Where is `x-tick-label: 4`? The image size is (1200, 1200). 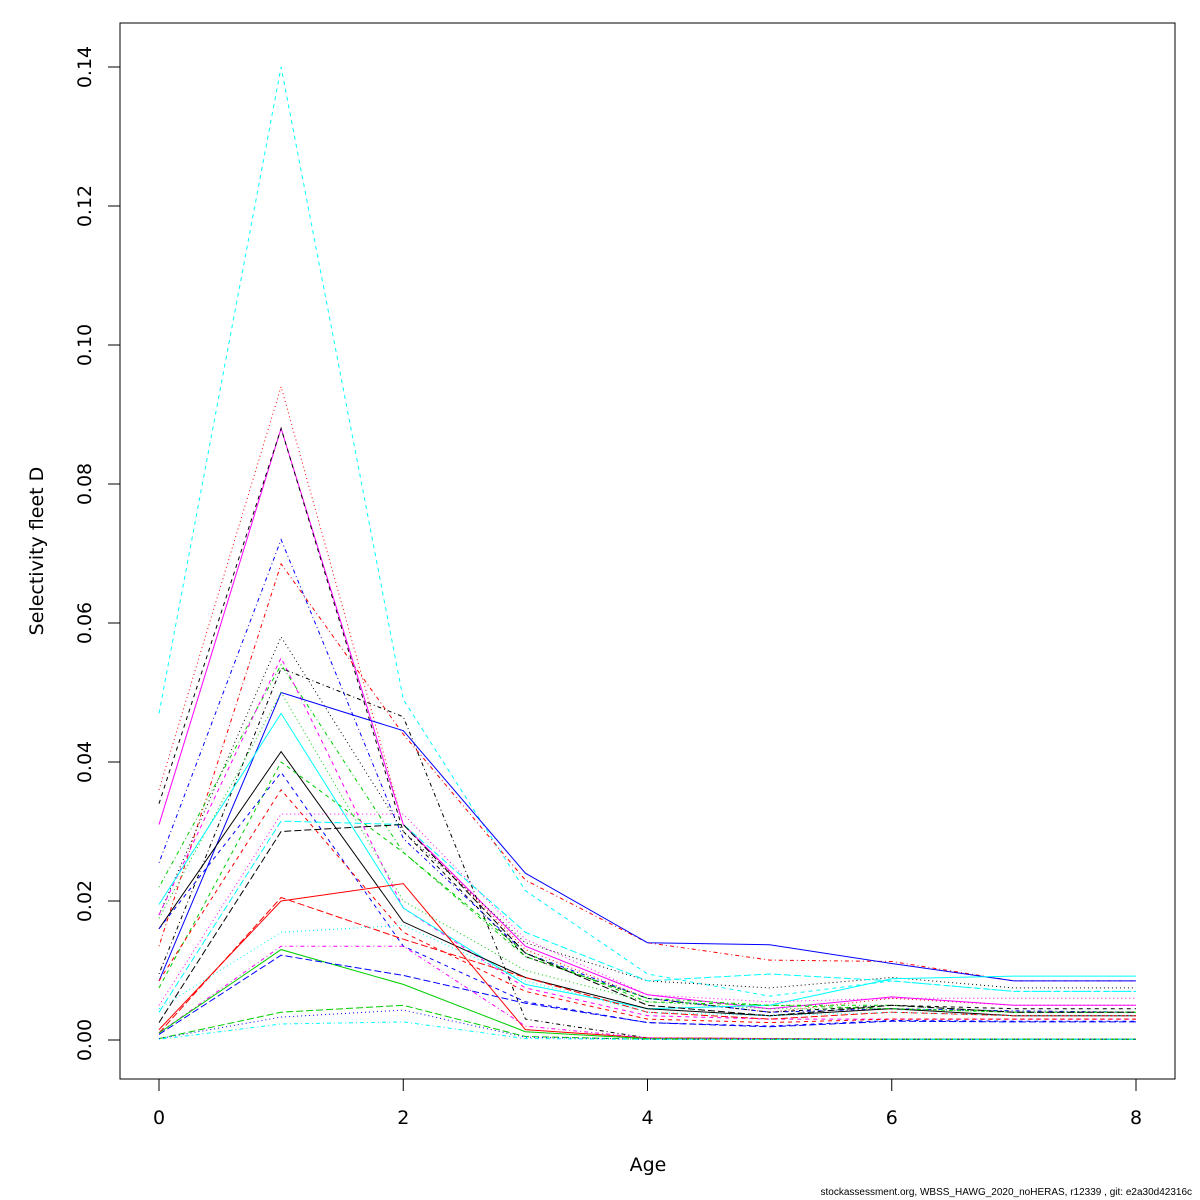
x-tick-label: 4 is located at coordinates (647, 1118).